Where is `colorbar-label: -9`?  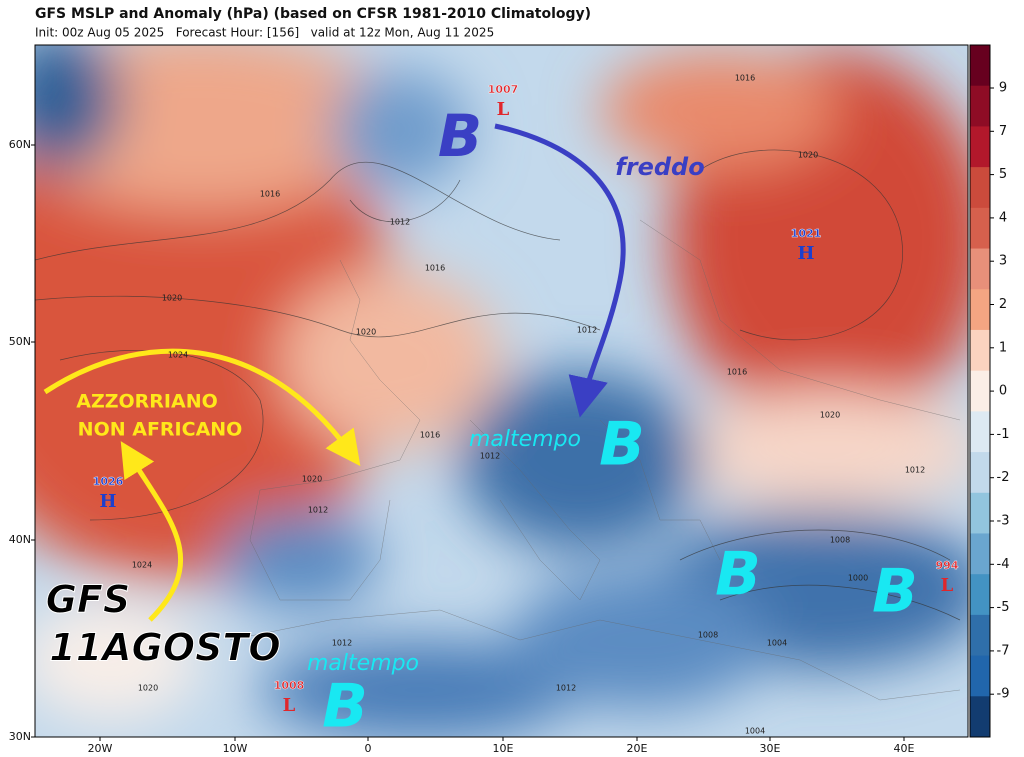 colorbar-label: -9 is located at coordinates (1003, 694).